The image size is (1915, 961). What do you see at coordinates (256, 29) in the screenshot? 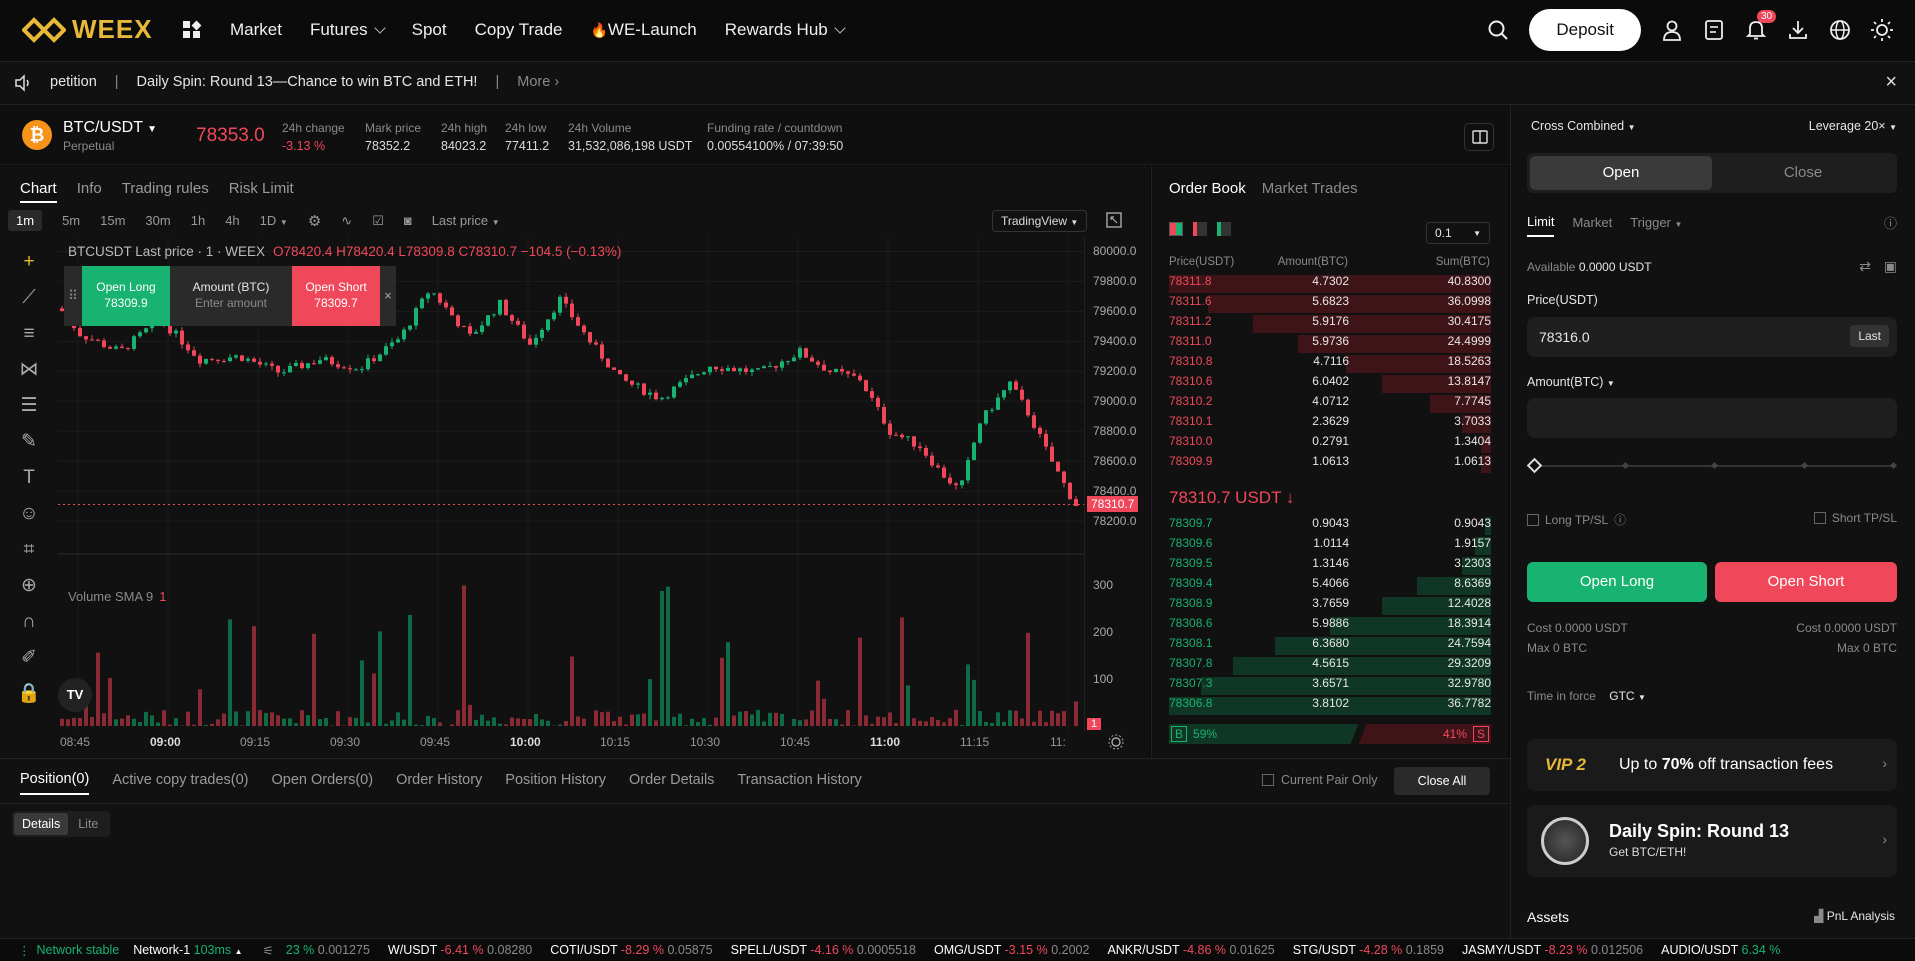
I see `nav-market: Market` at bounding box center [256, 29].